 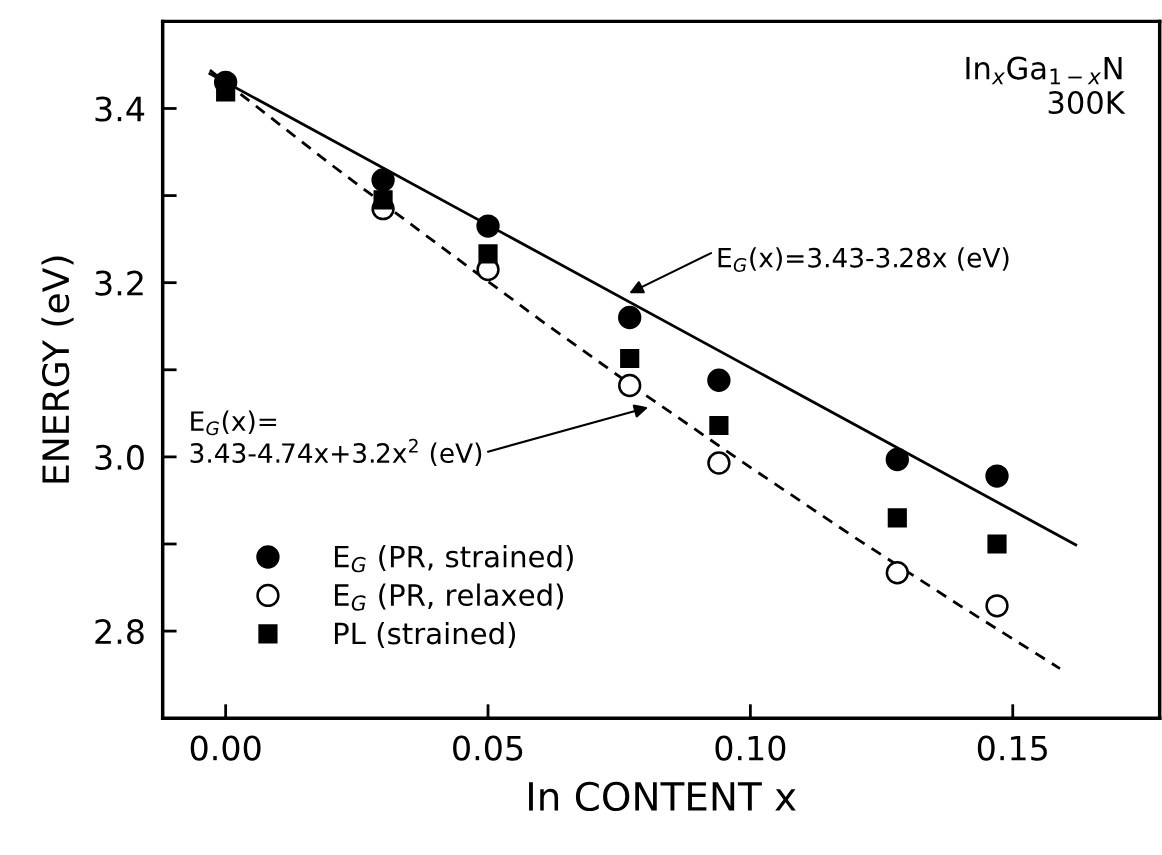 What do you see at coordinates (662, 796) in the screenshot?
I see `x-axis-title: In CONTENT x` at bounding box center [662, 796].